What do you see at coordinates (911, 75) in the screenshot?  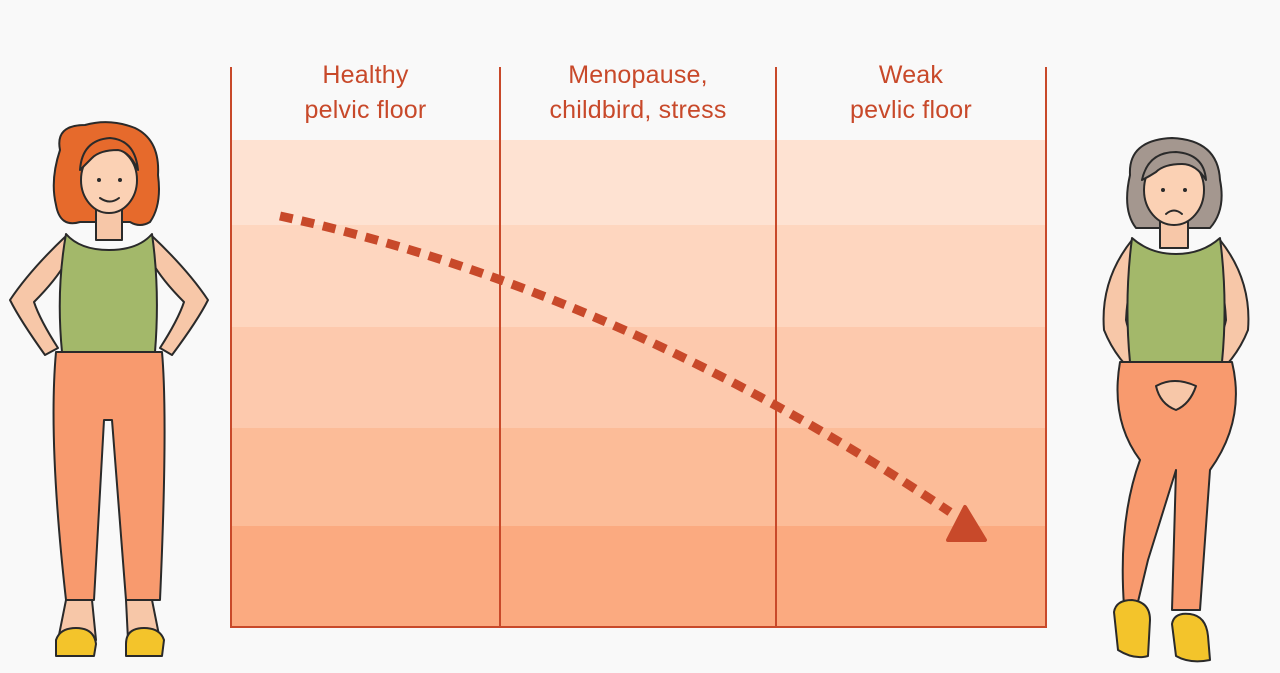 I see `column-header-line1: Weak` at bounding box center [911, 75].